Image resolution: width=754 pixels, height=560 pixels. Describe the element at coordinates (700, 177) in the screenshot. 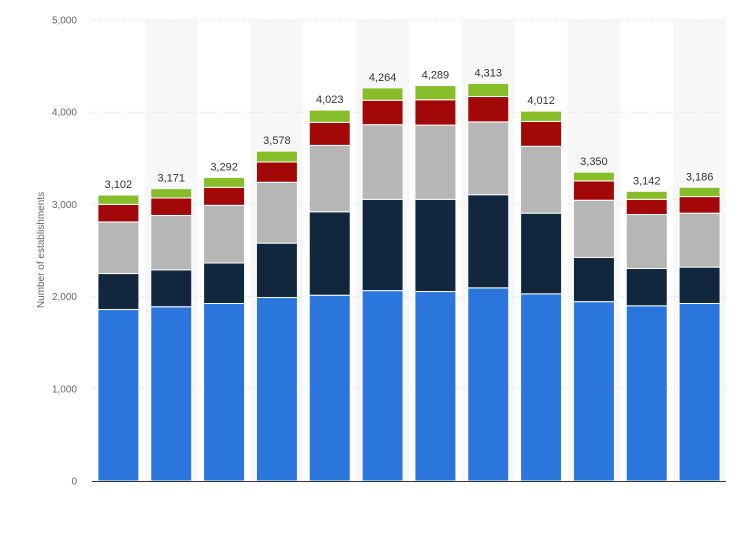

I see `total-label: 3,186` at that location.